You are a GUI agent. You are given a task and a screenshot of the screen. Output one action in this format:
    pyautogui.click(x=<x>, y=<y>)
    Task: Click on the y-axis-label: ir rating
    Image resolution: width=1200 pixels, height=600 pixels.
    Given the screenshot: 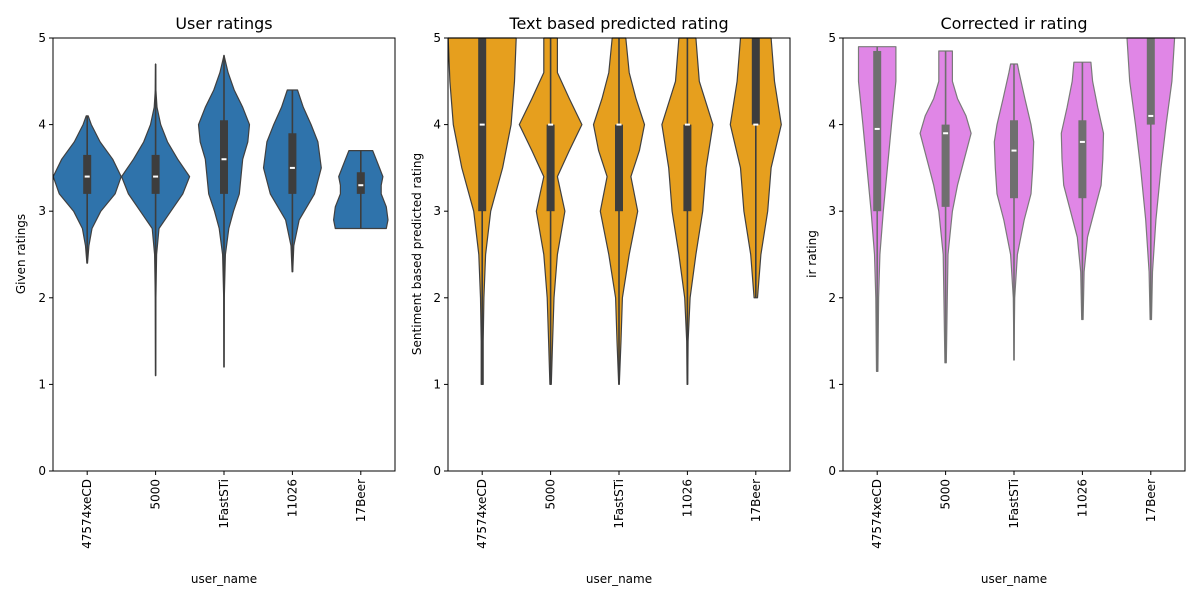 What is the action you would take?
    pyautogui.click(x=812, y=254)
    